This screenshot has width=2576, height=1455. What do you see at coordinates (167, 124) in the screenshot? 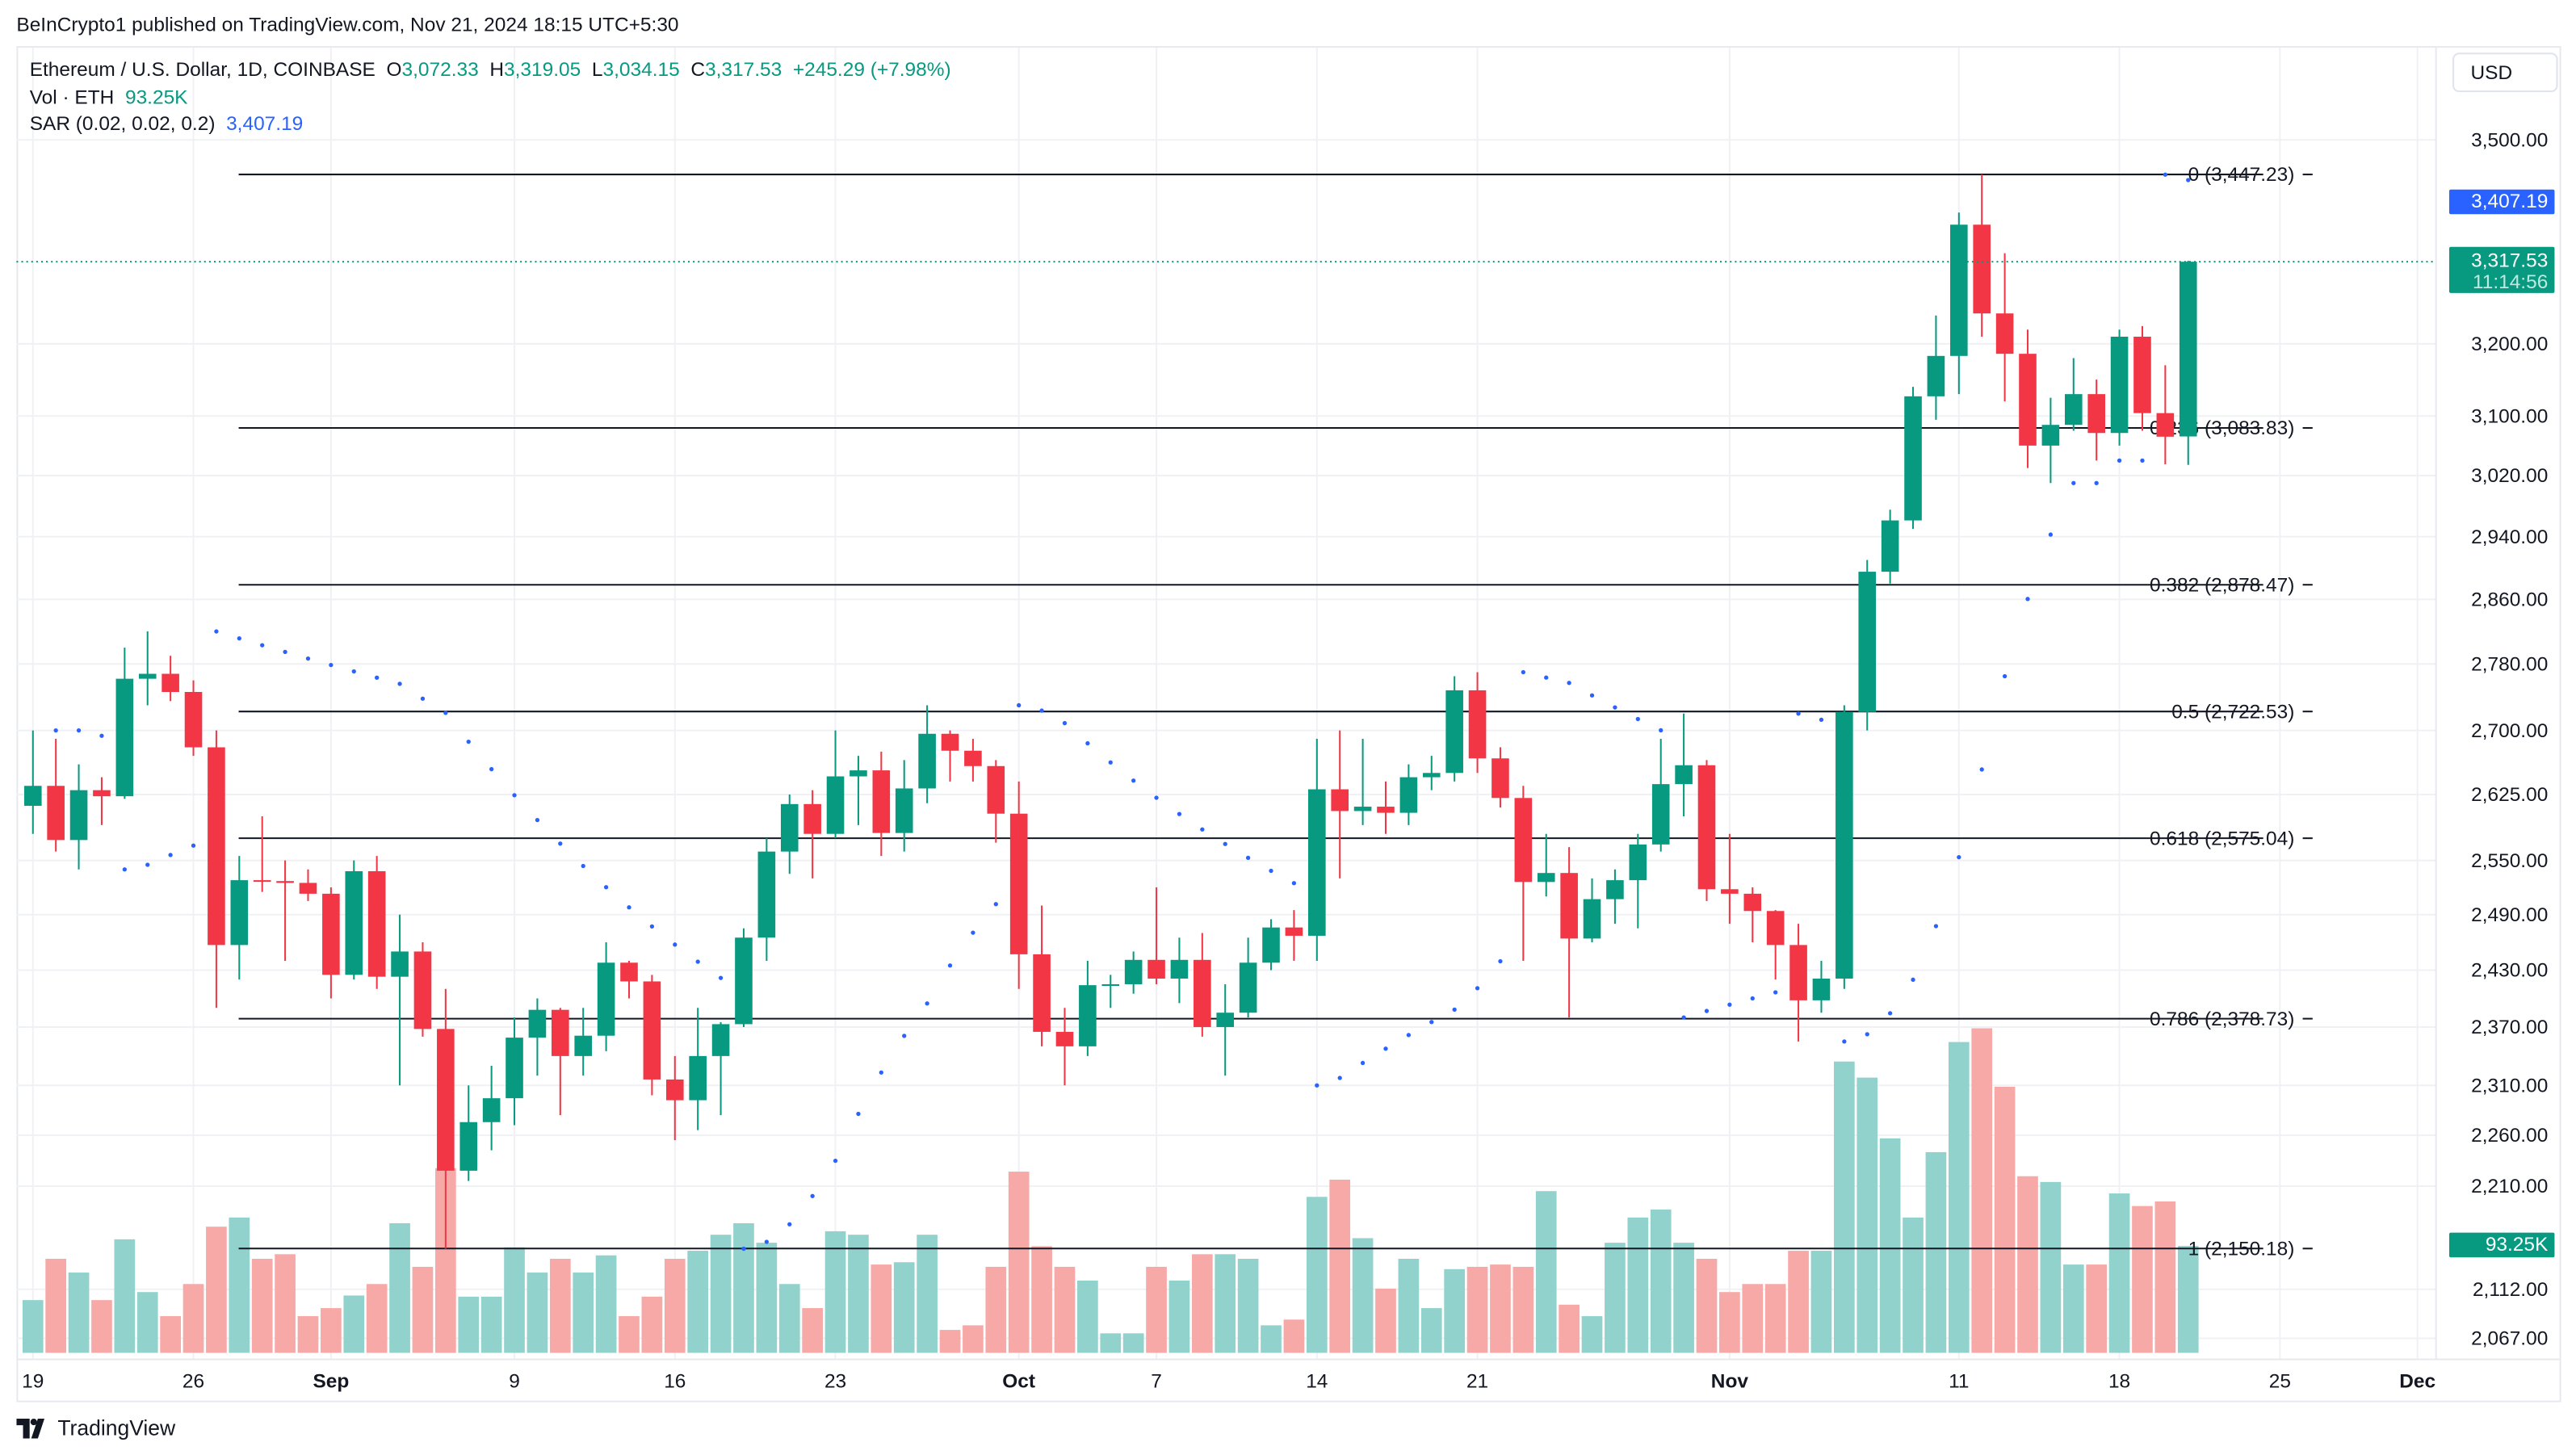
I see `sar-legend: SAR (0.02, 0.02, 0.2) 3,407.19` at bounding box center [167, 124].